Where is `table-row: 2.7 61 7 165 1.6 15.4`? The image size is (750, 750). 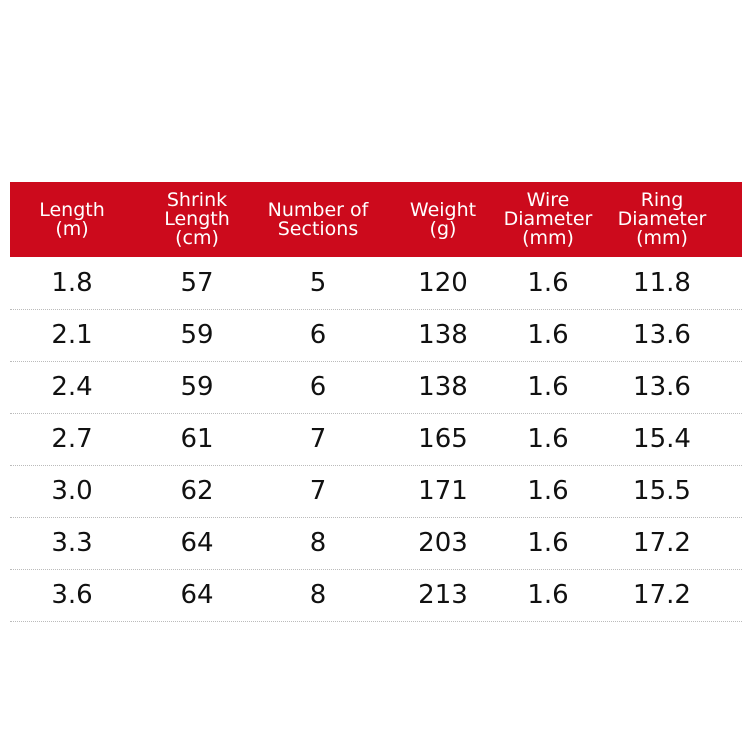 table-row: 2.7 61 7 165 1.6 15.4 is located at coordinates (376, 439).